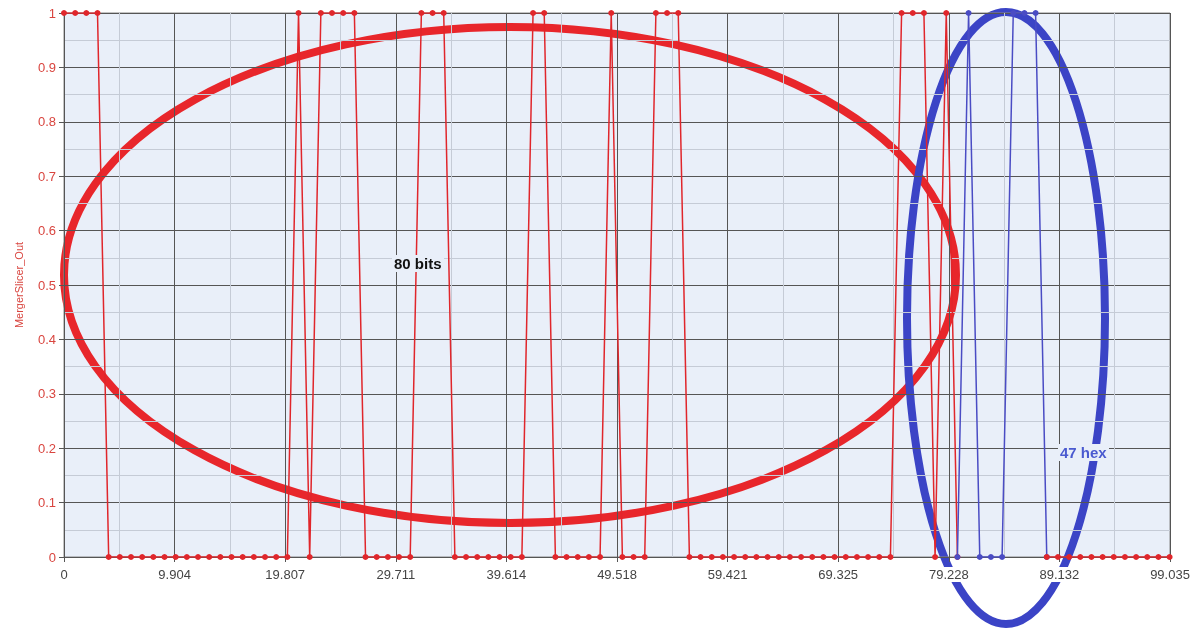 This screenshot has height=632, width=1203. What do you see at coordinates (1170, 574) in the screenshot?
I see `x-tick-label: 99.035` at bounding box center [1170, 574].